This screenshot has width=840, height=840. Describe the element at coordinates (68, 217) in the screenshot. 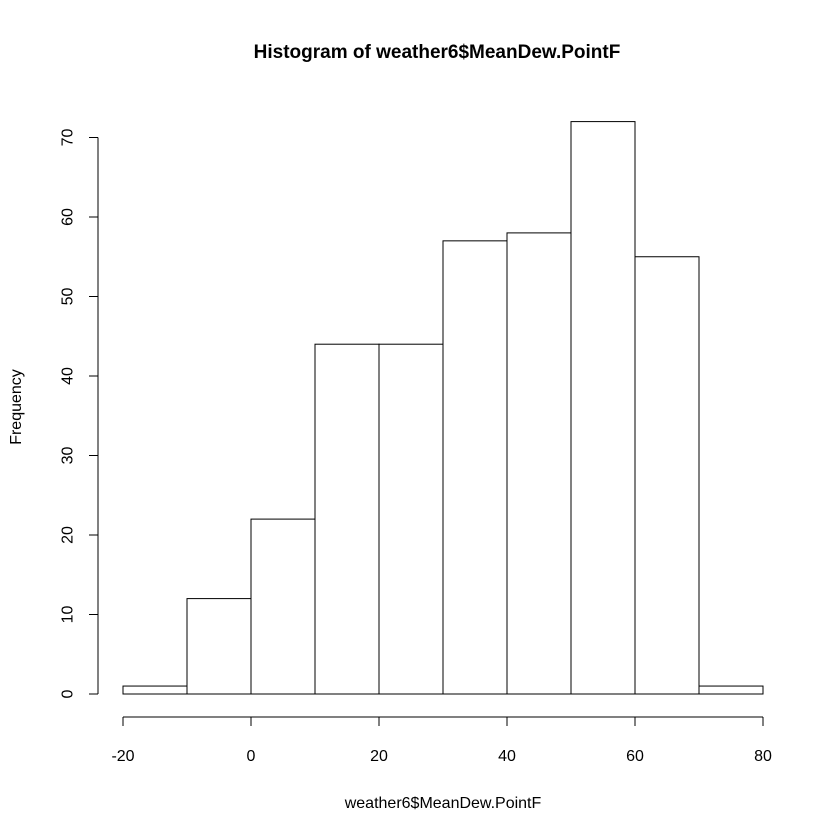

I see `y-tick-label: 60` at that location.